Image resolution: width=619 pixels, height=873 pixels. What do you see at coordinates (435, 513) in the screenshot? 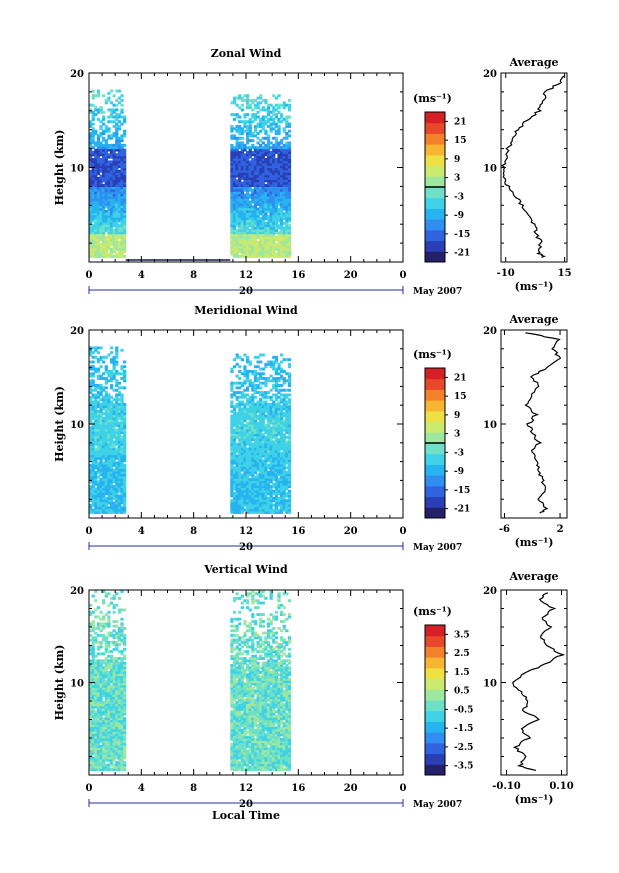
I see `colorbar-swatch` at bounding box center [435, 513].